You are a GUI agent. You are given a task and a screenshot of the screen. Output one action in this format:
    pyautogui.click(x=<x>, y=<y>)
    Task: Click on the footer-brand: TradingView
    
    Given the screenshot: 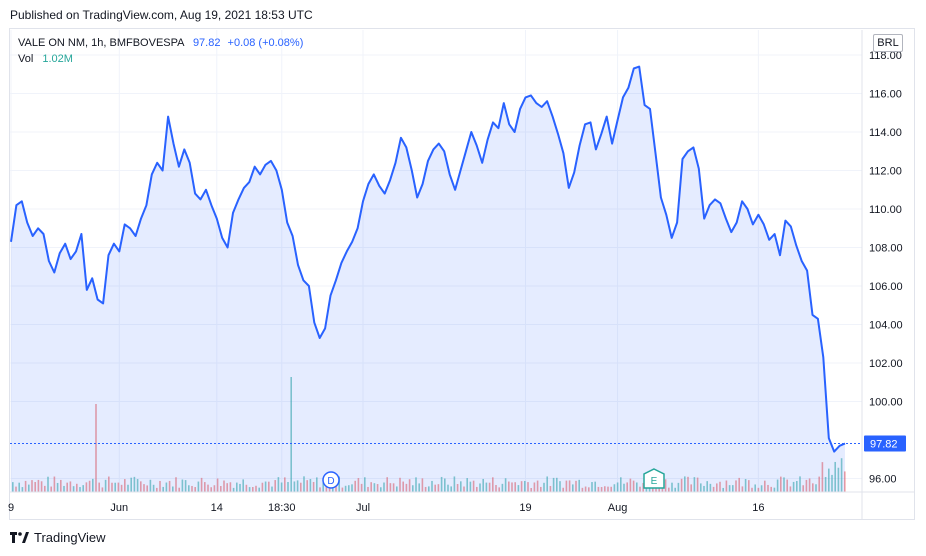 What is the action you would take?
    pyautogui.click(x=58, y=537)
    